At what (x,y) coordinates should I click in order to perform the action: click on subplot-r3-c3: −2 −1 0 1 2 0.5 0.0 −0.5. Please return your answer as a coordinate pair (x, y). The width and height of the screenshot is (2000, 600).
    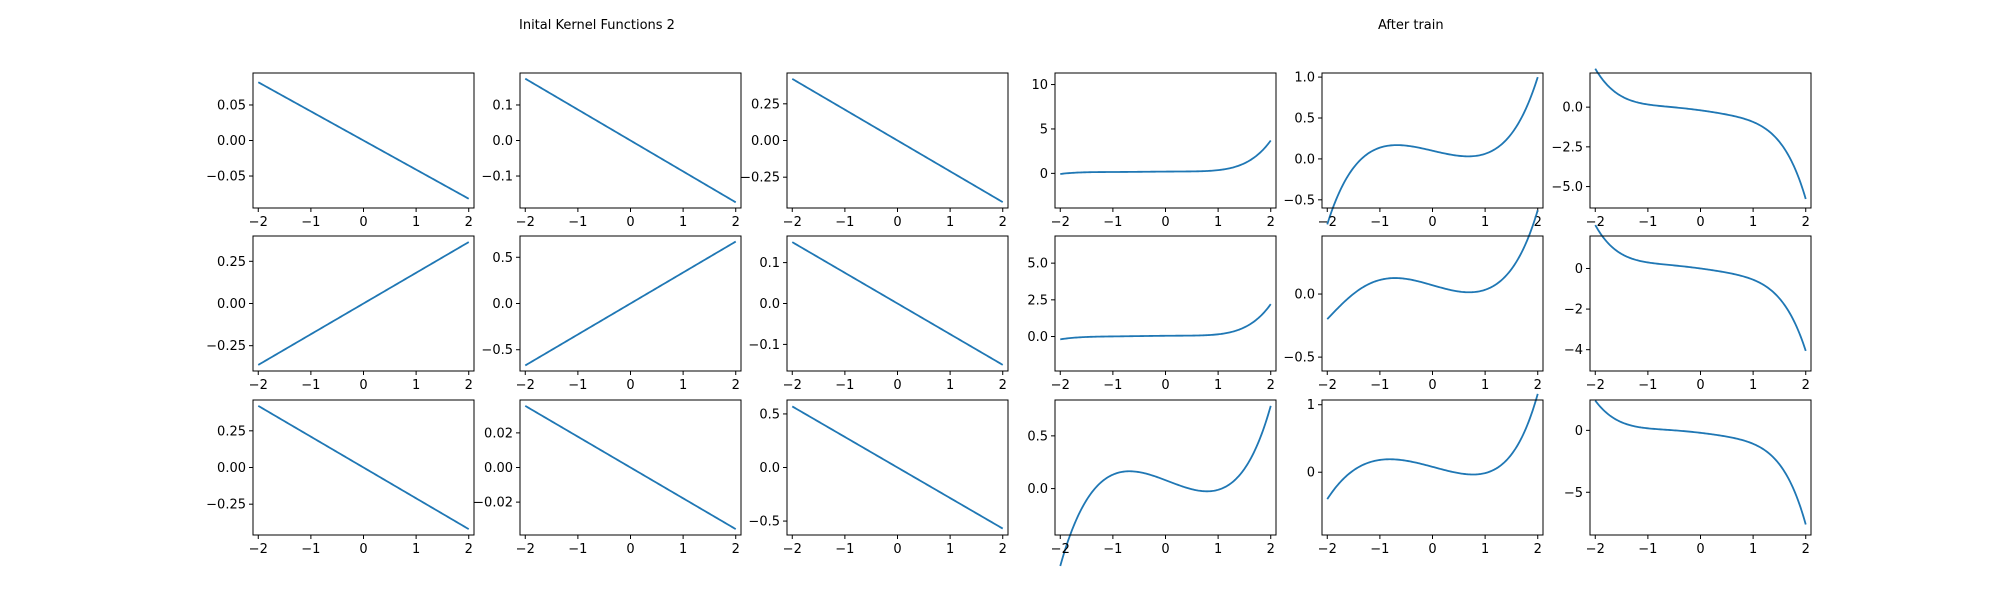
    Looking at the image, I should click on (878, 478).